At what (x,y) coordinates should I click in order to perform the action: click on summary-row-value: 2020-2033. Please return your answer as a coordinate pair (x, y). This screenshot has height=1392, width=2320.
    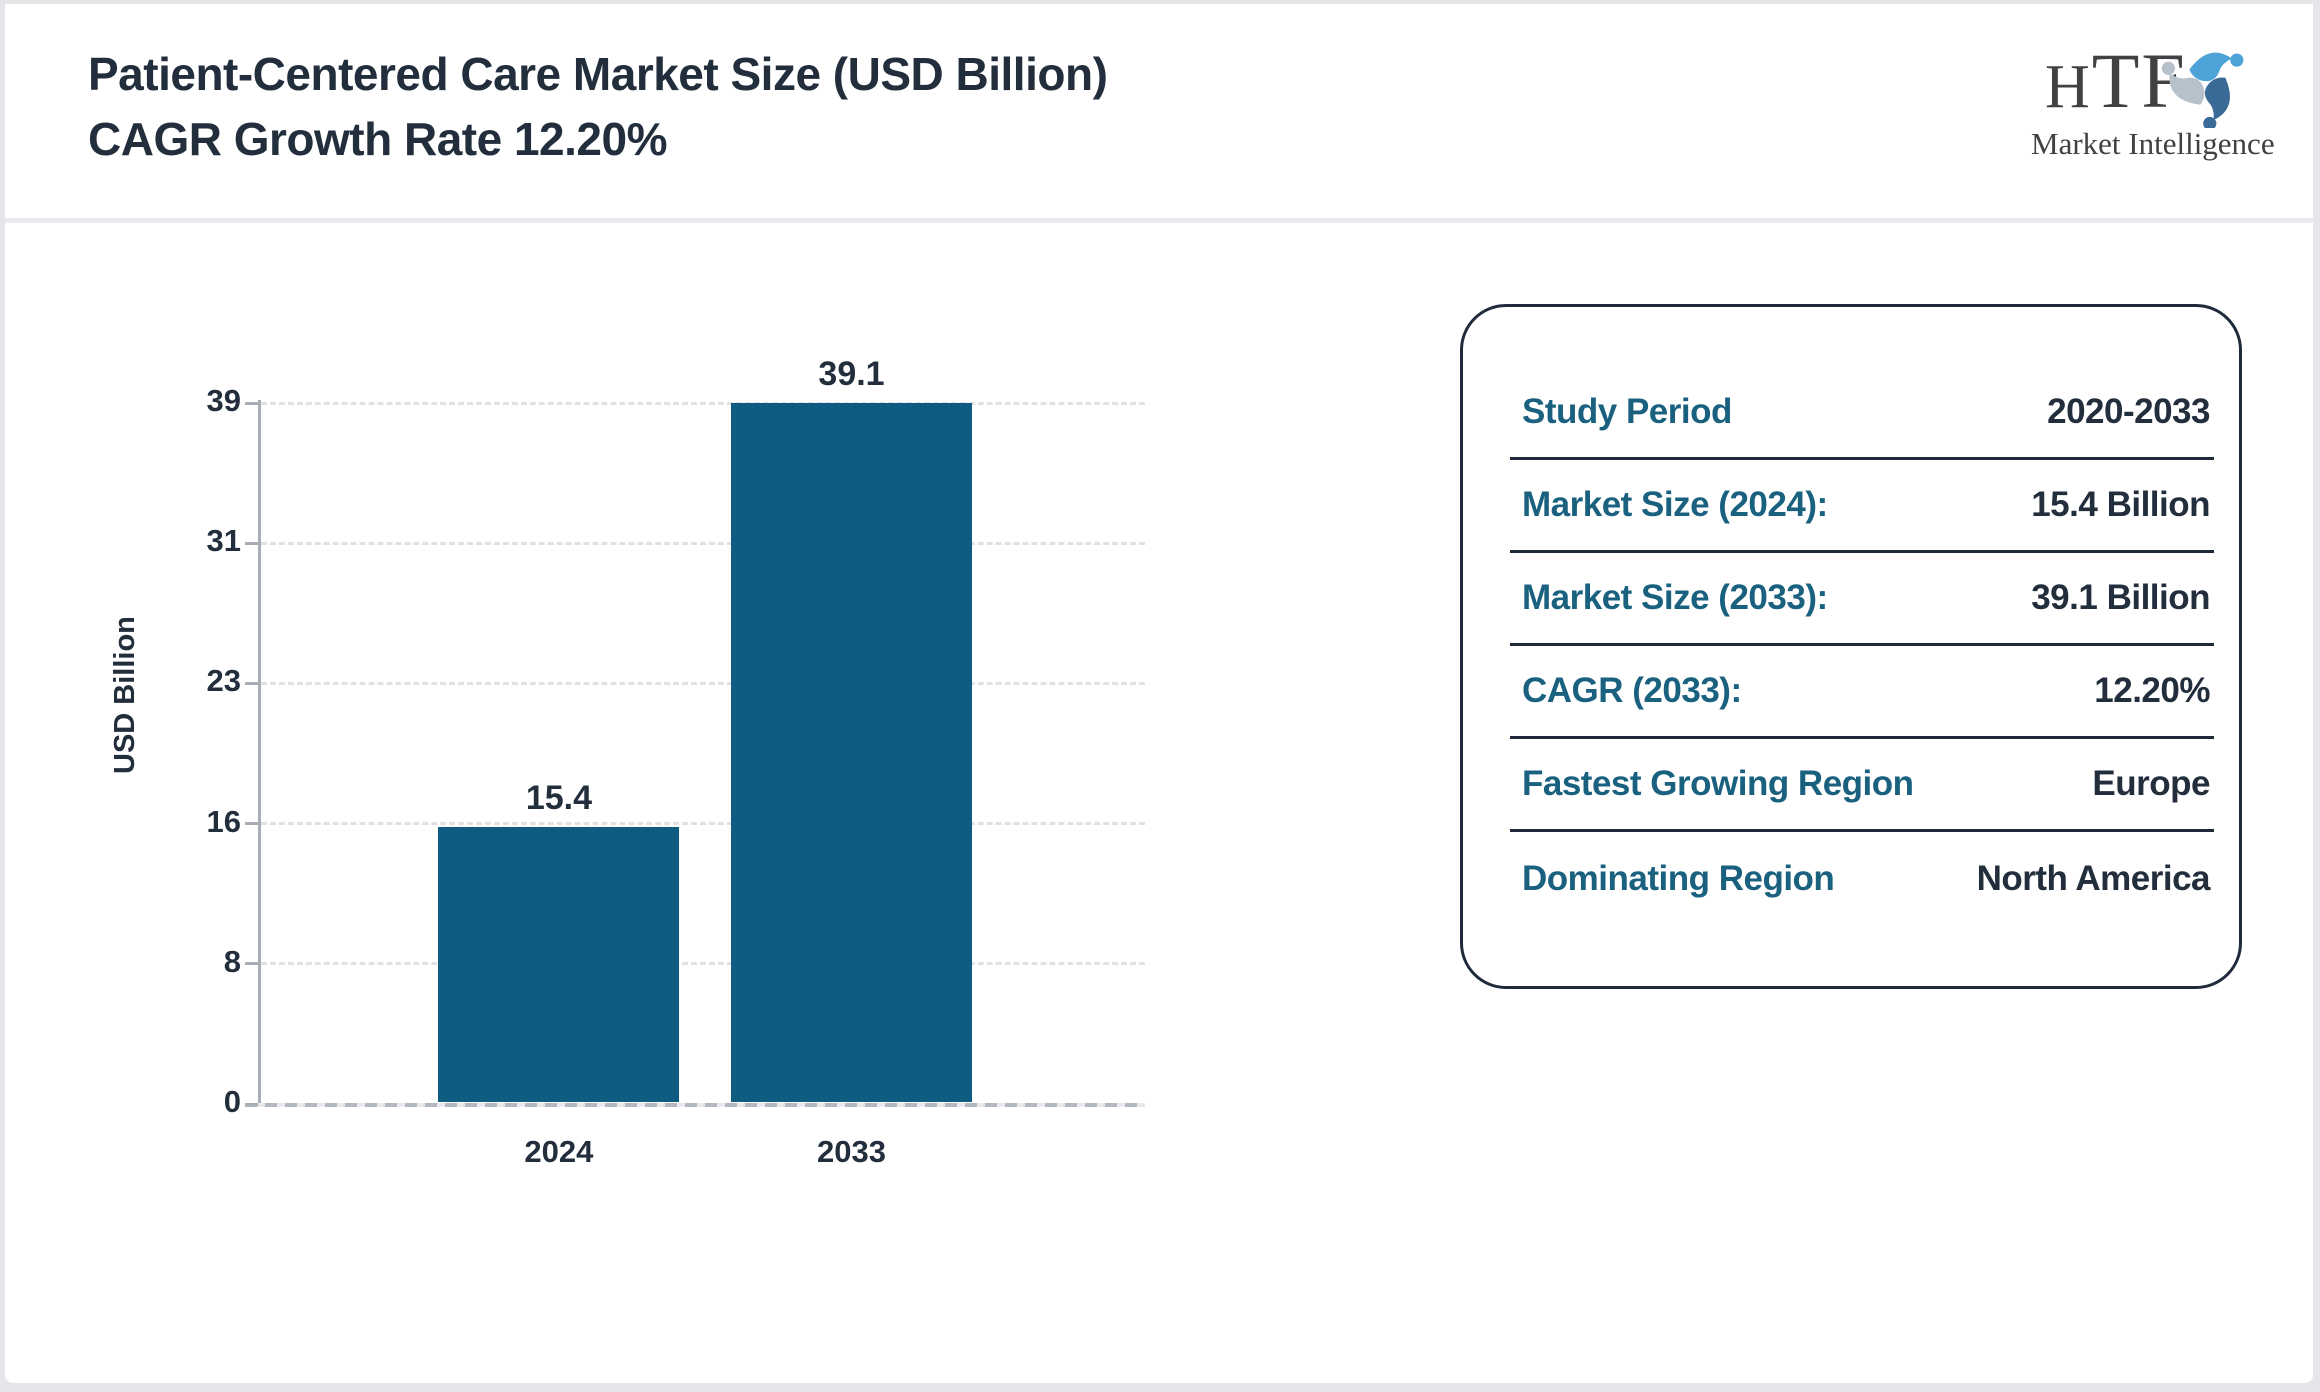
    Looking at the image, I should click on (2128, 411).